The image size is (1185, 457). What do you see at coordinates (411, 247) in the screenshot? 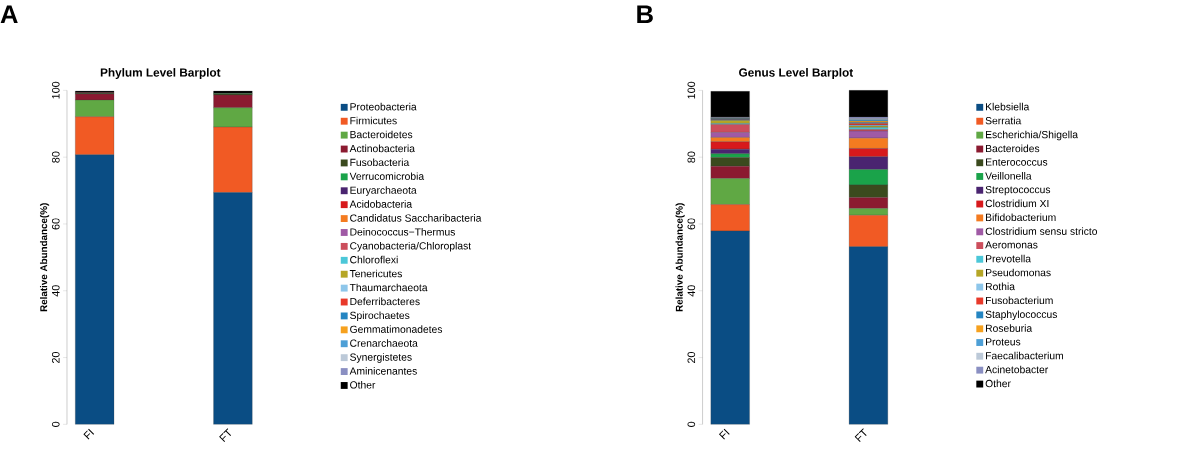
I see `legend-label: Cyanobacteria/Chloroplast` at bounding box center [411, 247].